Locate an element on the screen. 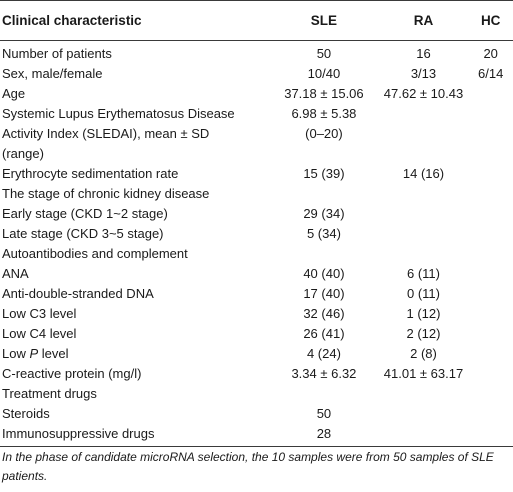 This screenshot has width=513, height=492. table-row: Steroids 50 is located at coordinates (256, 414).